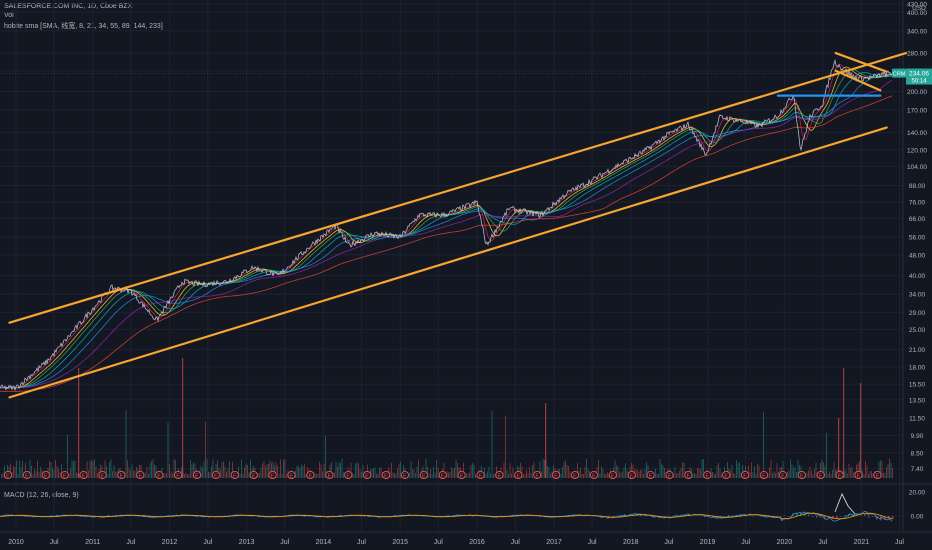  Describe the element at coordinates (170, 542) in the screenshot. I see `x-tick-label: 2012` at that location.